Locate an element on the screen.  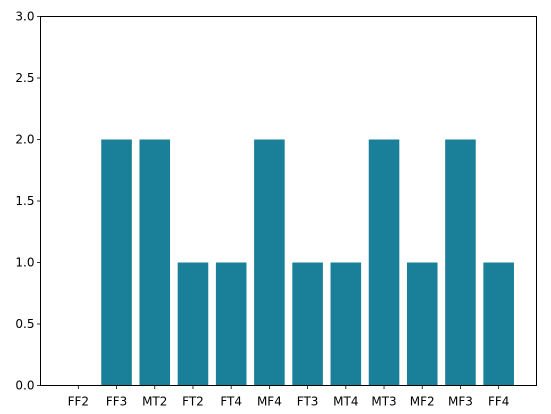
bar-ft2 is located at coordinates (193, 324).